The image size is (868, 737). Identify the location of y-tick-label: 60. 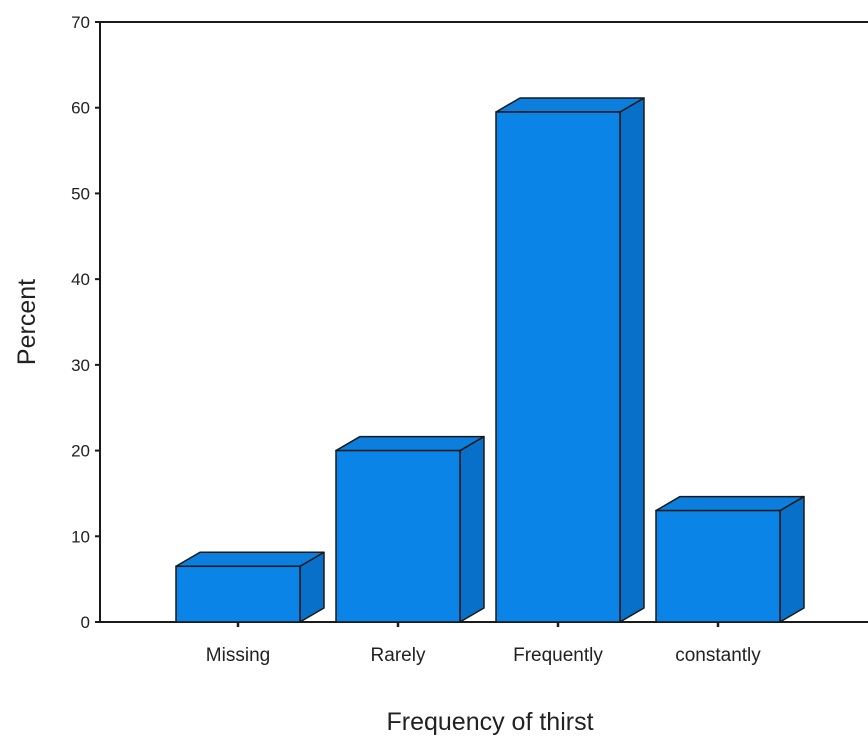
(80, 108).